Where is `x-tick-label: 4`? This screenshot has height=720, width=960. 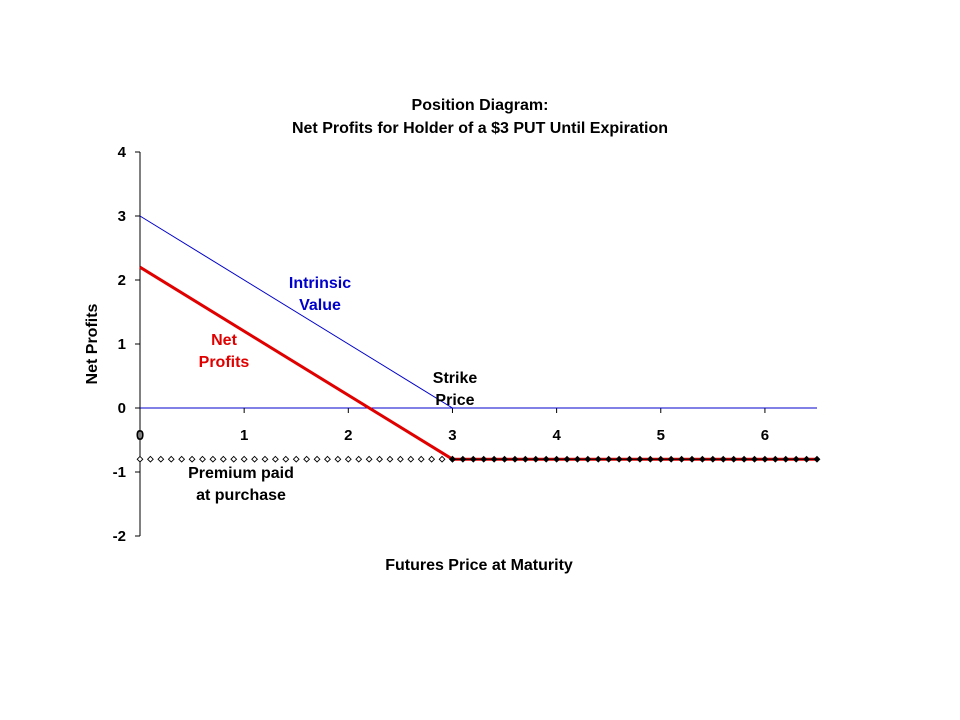
x-tick-label: 4 is located at coordinates (556, 435).